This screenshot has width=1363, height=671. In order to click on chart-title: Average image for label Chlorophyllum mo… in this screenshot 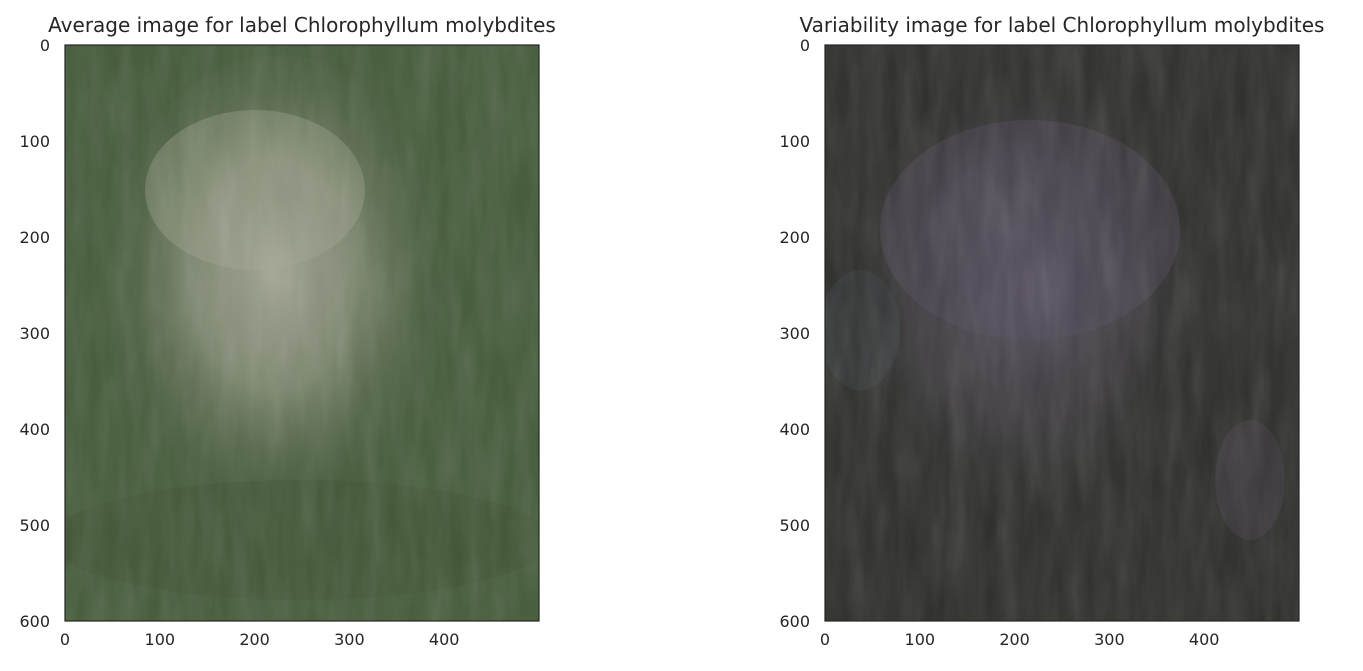, I will do `click(302, 25)`.